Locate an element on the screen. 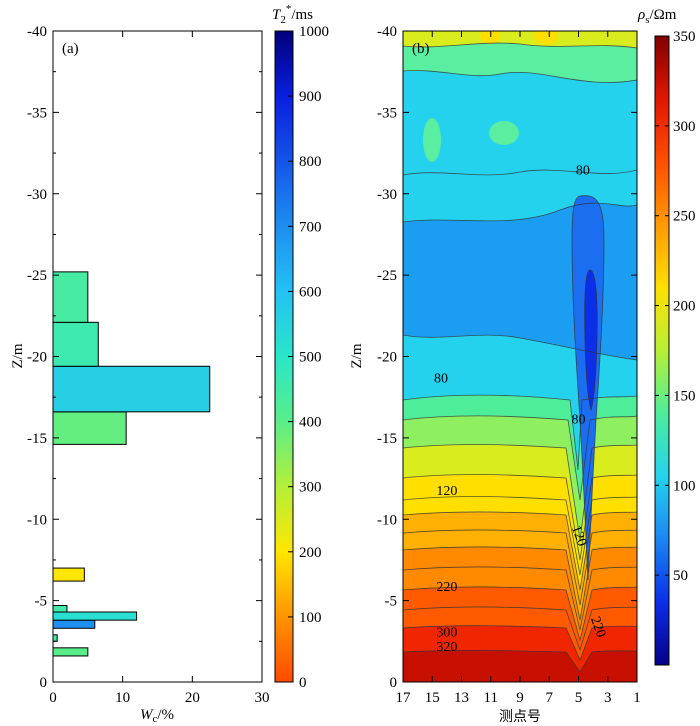  panel-a-xtick-label-0: 0 is located at coordinates (53, 698).